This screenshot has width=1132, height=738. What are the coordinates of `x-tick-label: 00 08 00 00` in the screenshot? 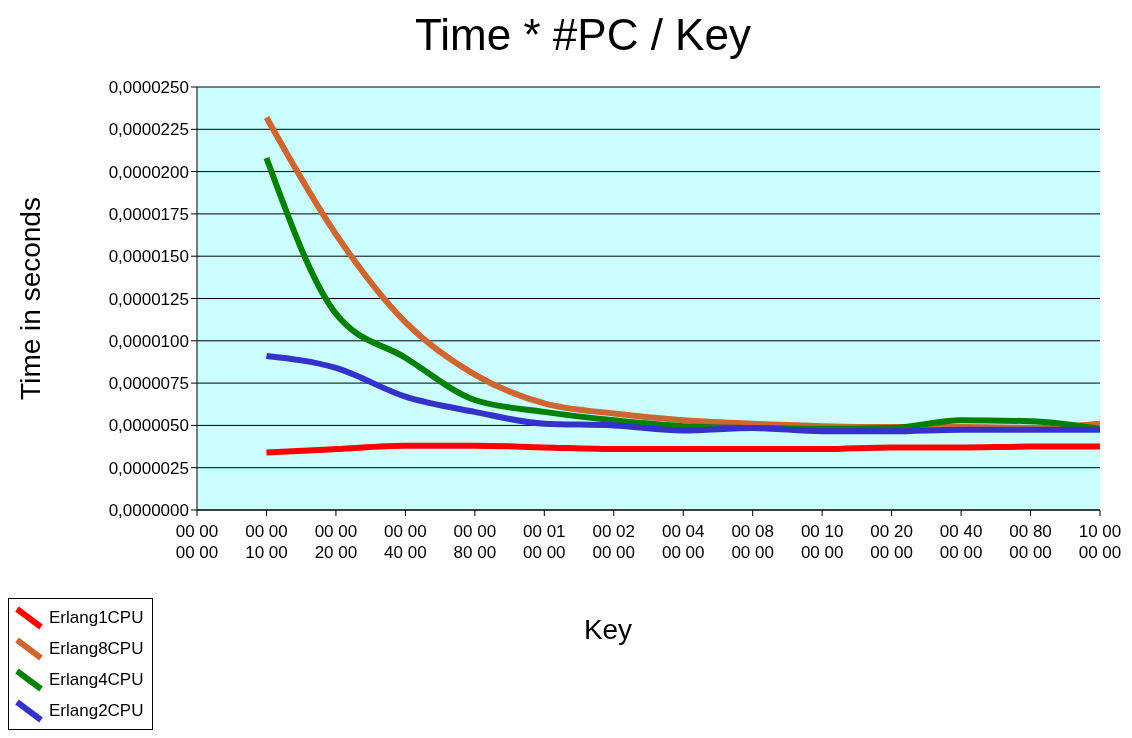 It's located at (752, 542).